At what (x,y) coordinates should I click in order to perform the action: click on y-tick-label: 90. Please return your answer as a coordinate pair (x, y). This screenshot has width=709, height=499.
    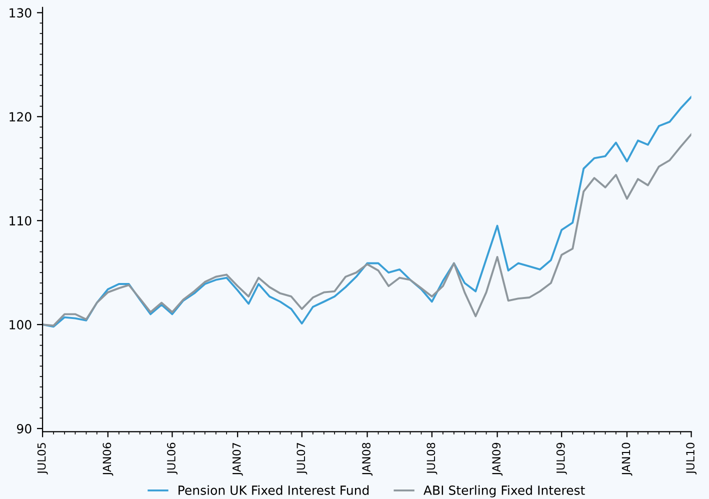
    Looking at the image, I should click on (24, 429).